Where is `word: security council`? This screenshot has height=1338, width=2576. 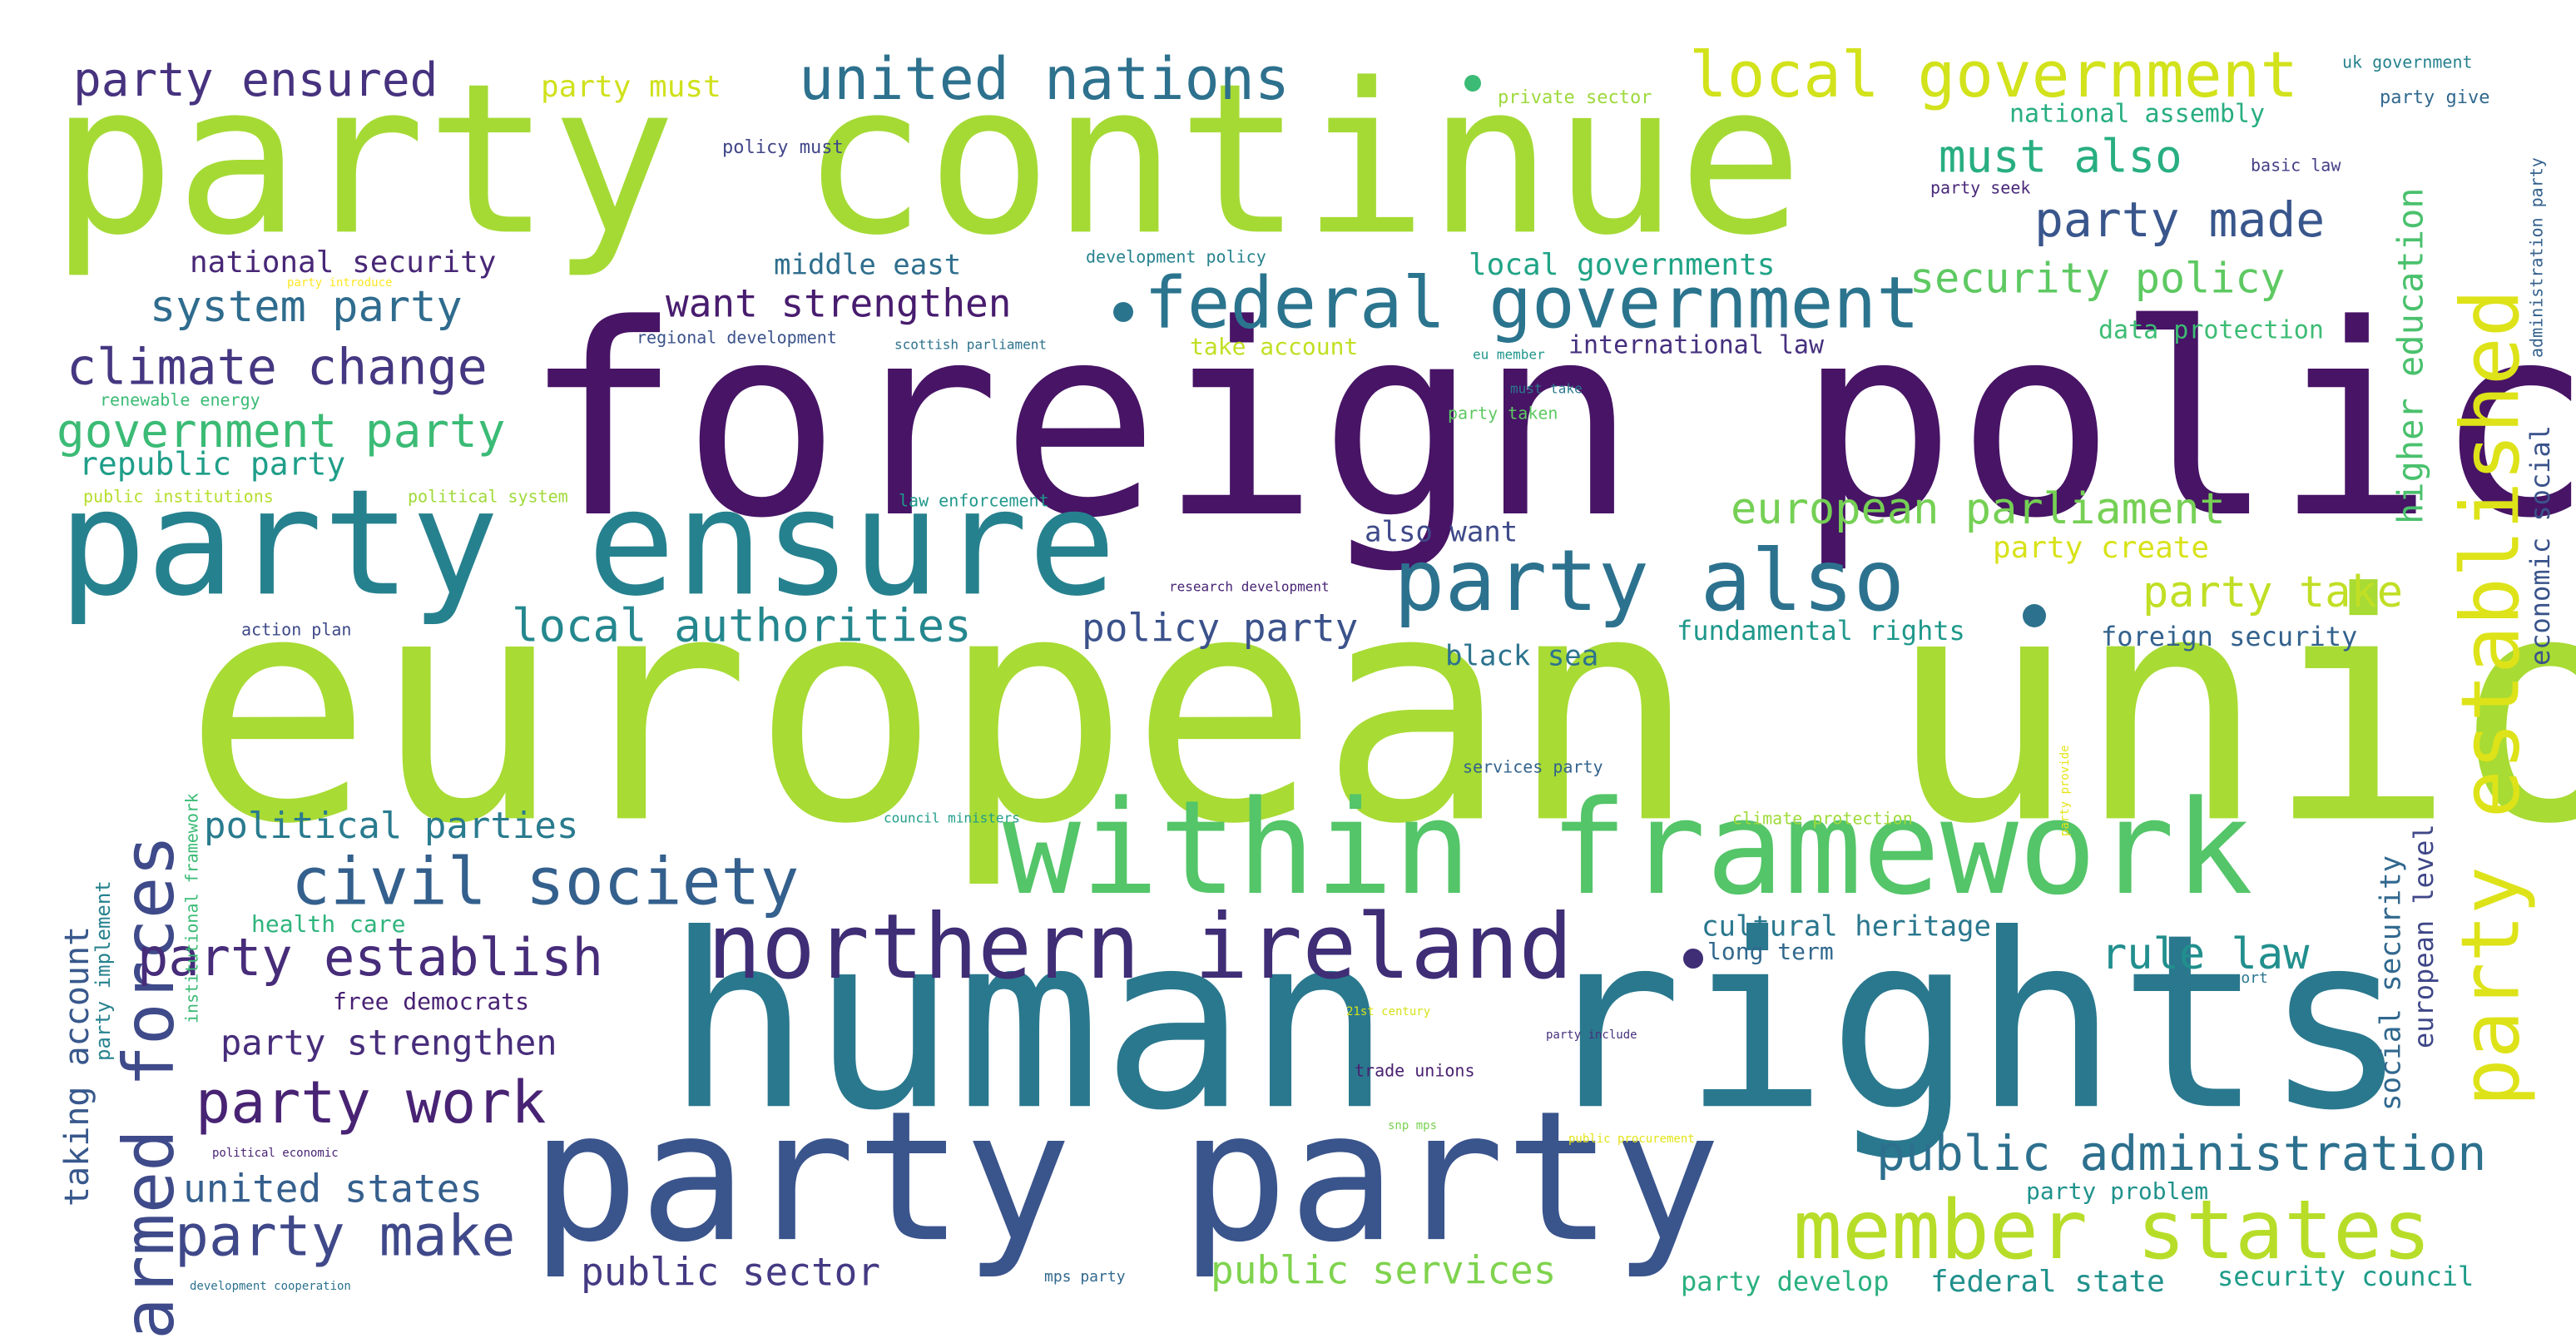 word: security council is located at coordinates (2345, 1276).